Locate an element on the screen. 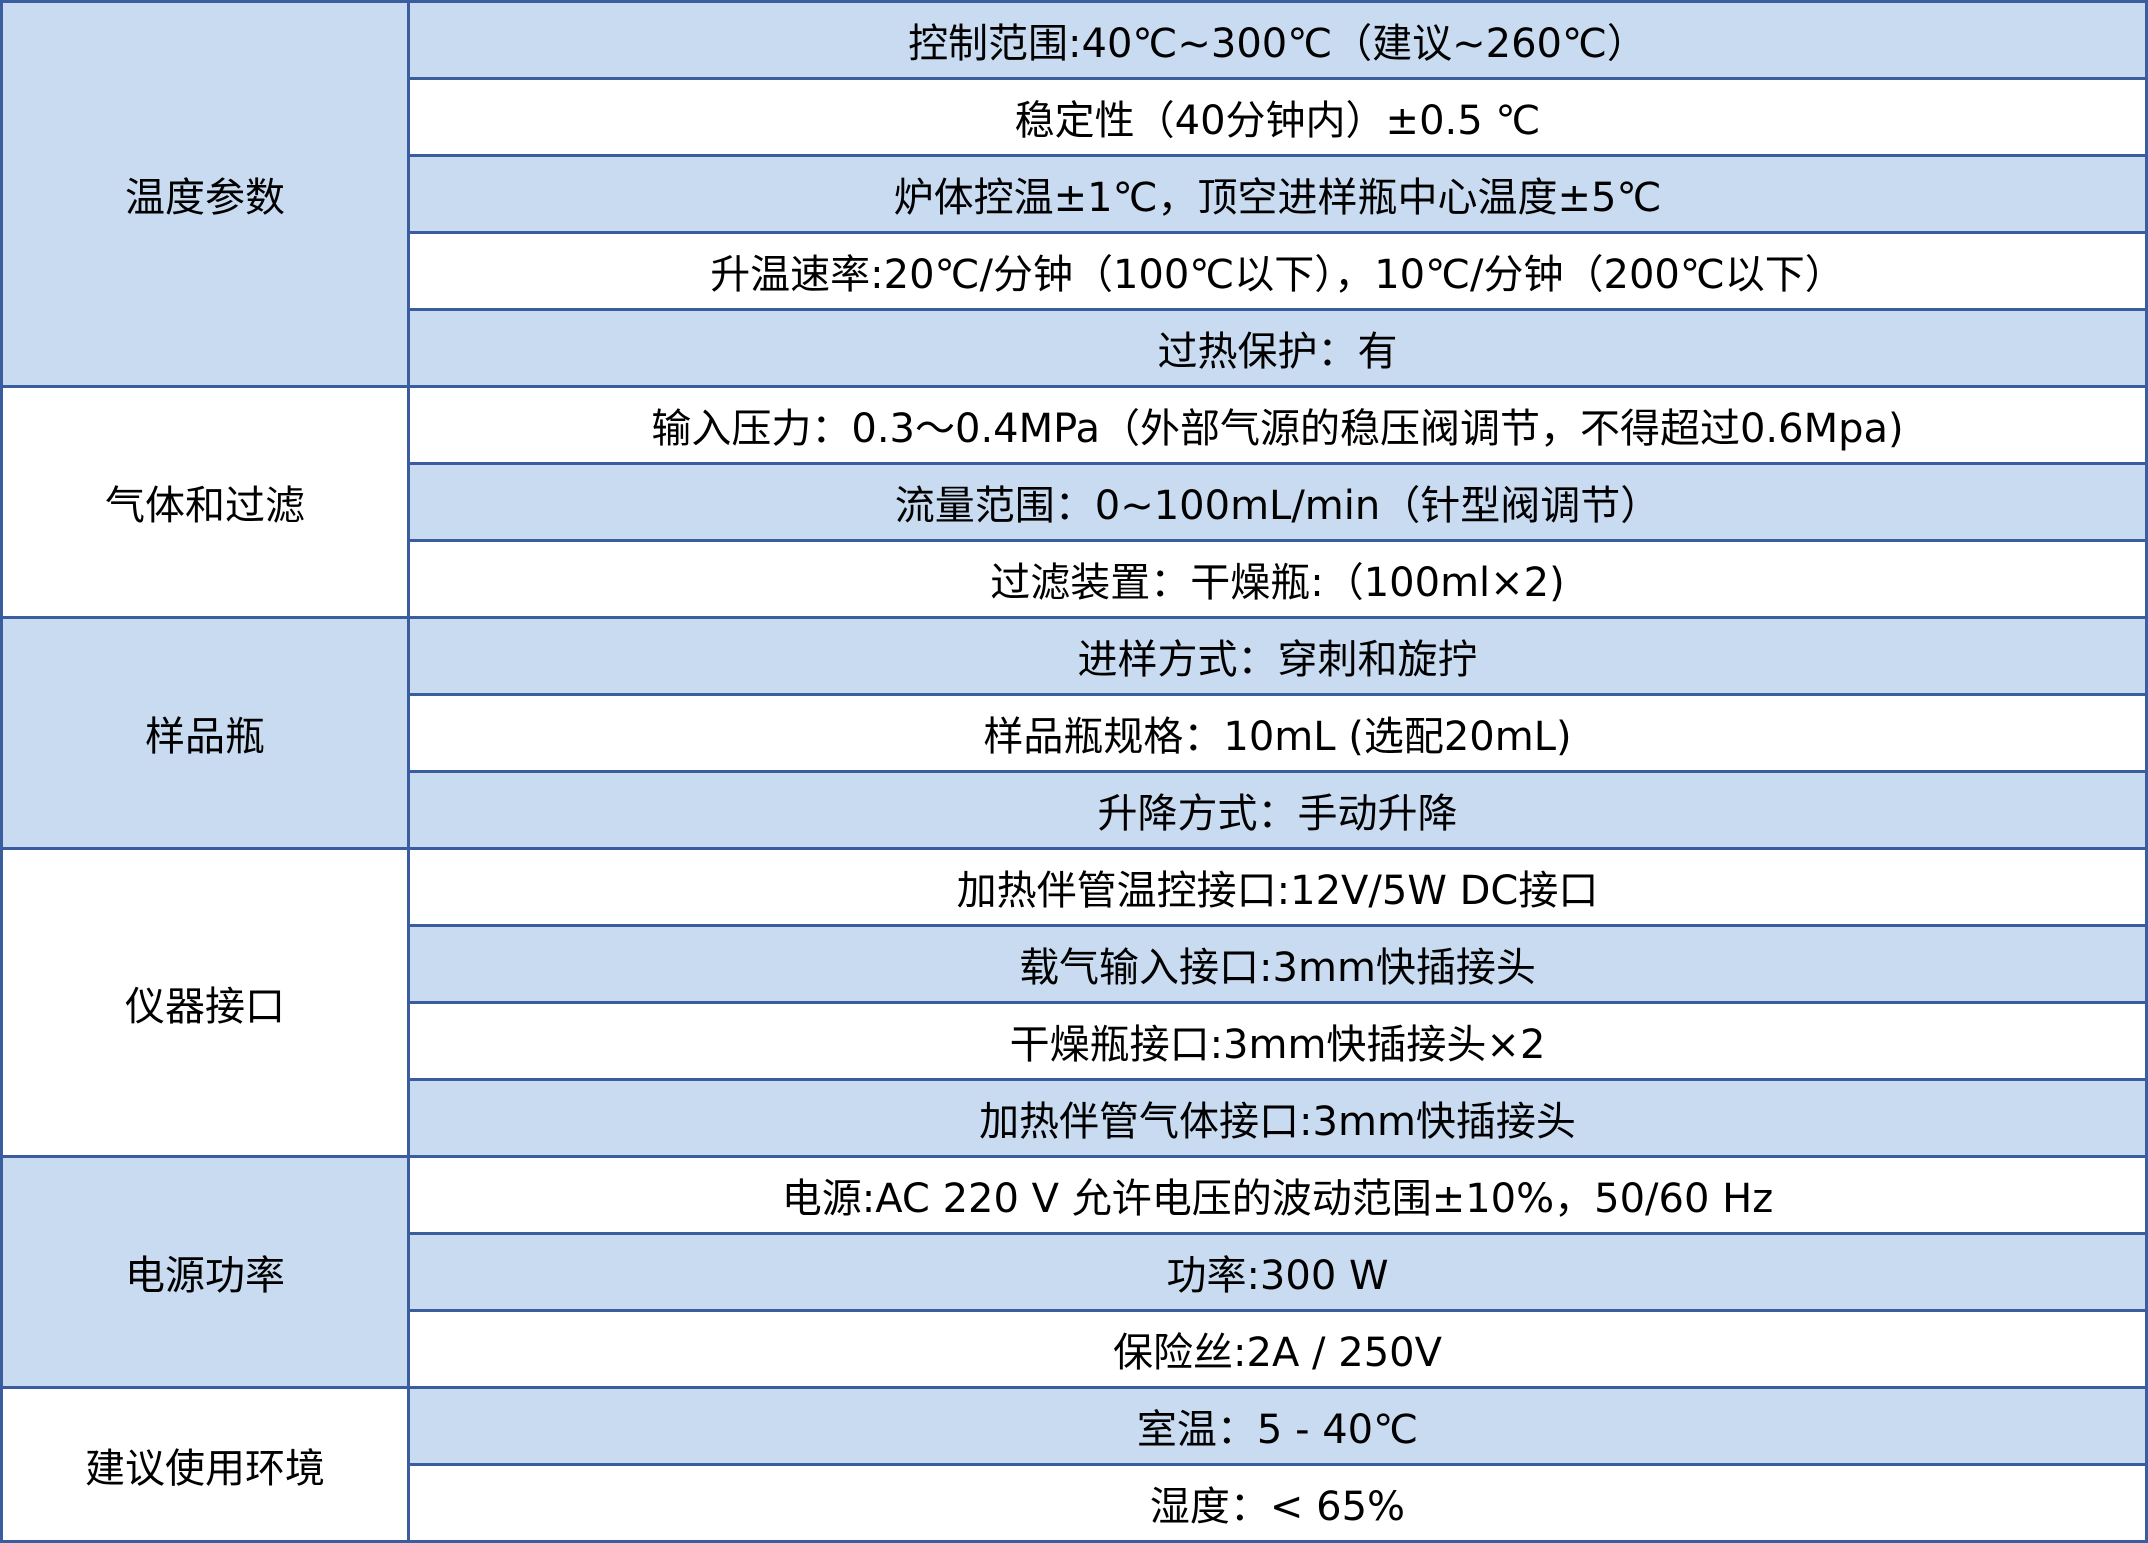  spec-value-cell: 加热伴管温控接口:12V/5W DC接口 is located at coordinates (1277, 887).